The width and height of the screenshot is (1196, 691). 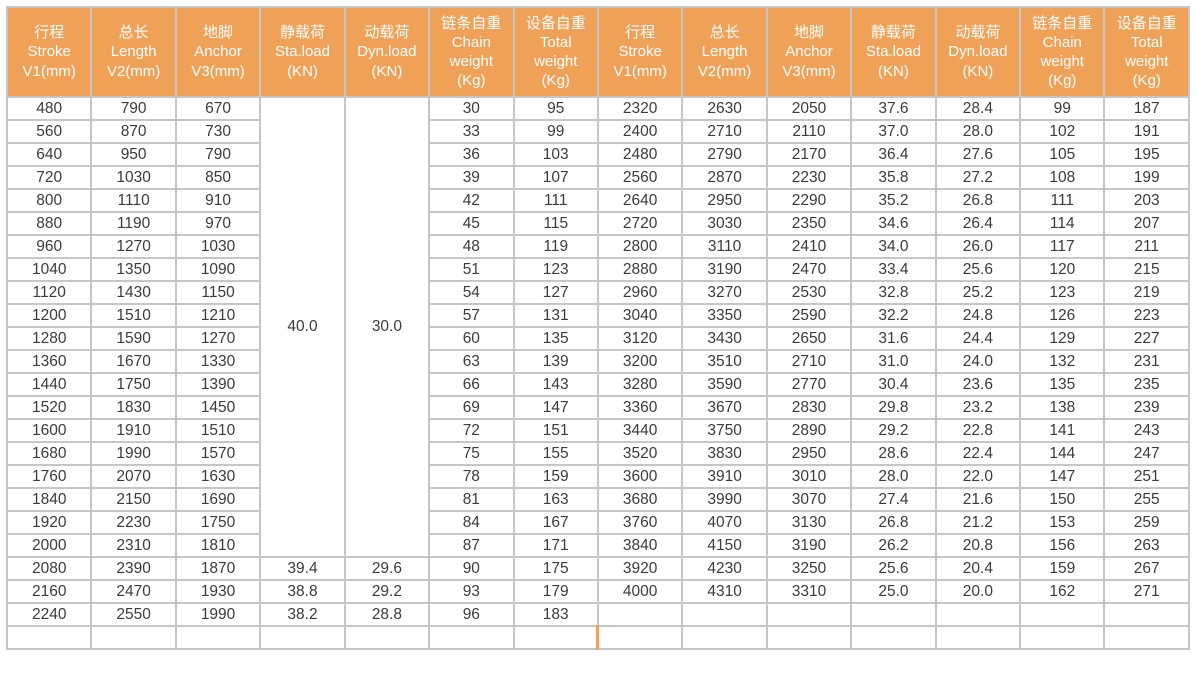 What do you see at coordinates (809, 292) in the screenshot?
I see `cell-right-anchor: 2530` at bounding box center [809, 292].